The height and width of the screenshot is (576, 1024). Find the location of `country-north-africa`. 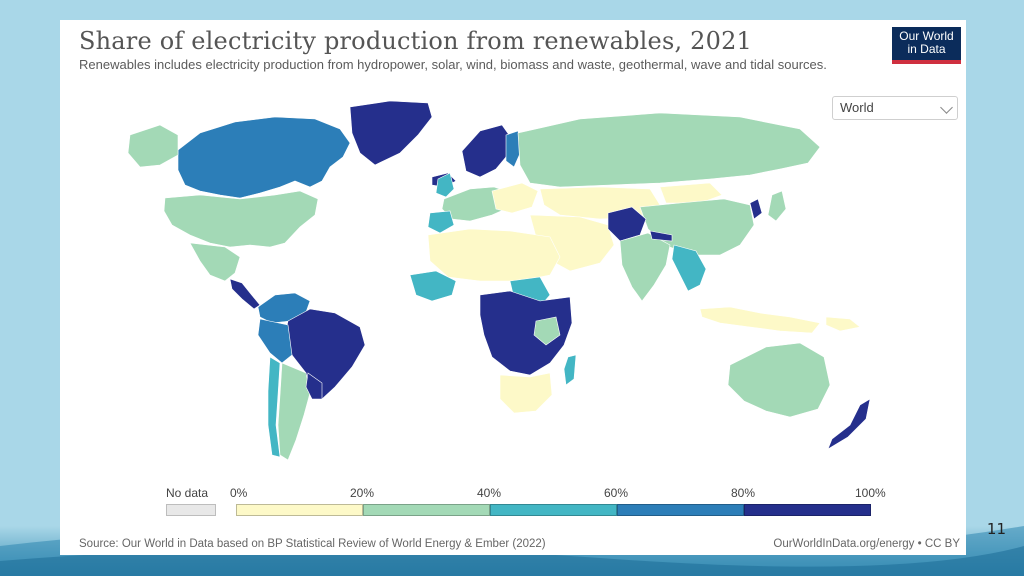

country-north-africa is located at coordinates (494, 255).